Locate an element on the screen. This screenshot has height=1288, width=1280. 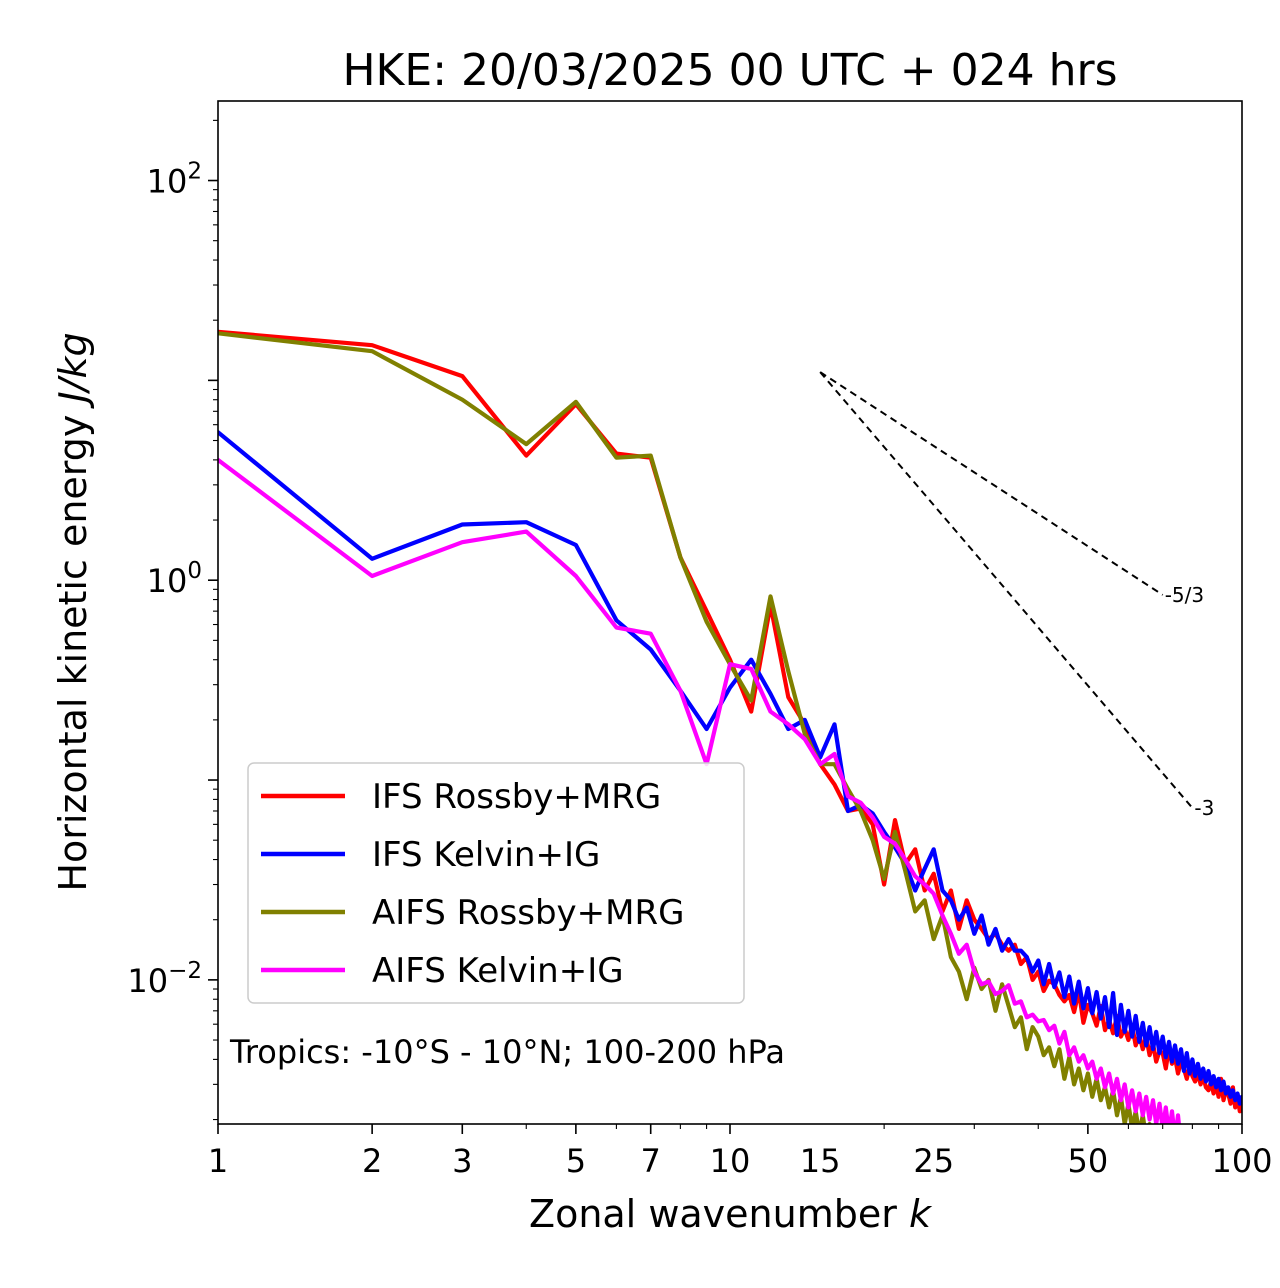
x-tick-labels: 1 2 3 5 7 10 15 25 50 100 is located at coordinates (740, 1161).